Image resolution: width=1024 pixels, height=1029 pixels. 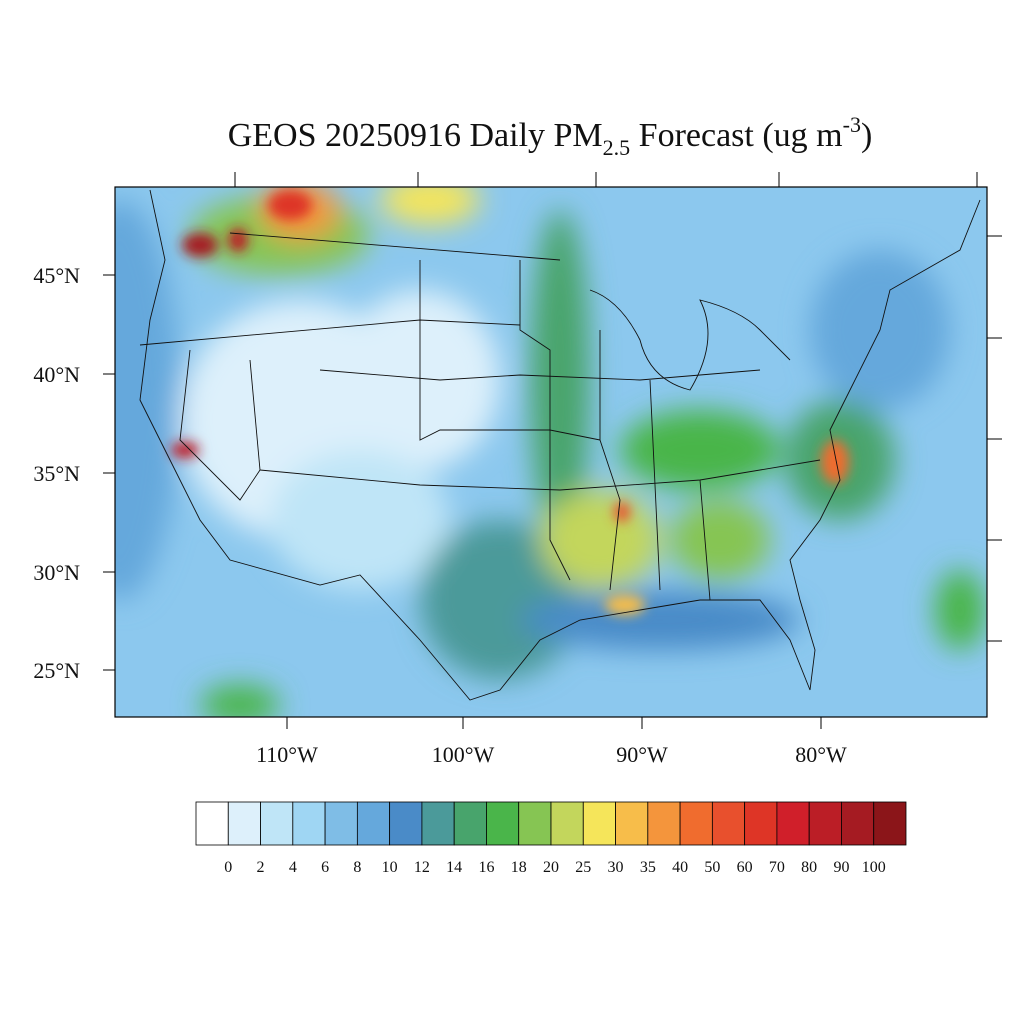 What do you see at coordinates (616, 867) in the screenshot?
I see `colorbar-label: 30` at bounding box center [616, 867].